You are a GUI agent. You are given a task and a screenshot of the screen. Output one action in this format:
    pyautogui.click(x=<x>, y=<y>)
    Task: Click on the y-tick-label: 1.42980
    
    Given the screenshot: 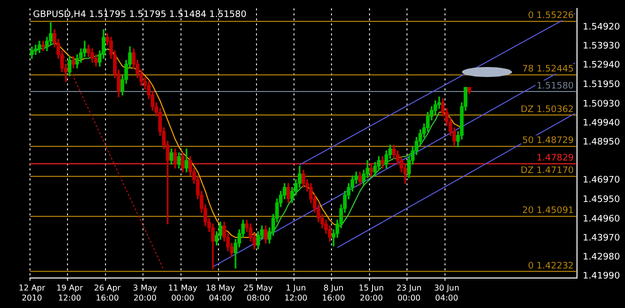 What is the action you would take?
    pyautogui.click(x=601, y=257)
    